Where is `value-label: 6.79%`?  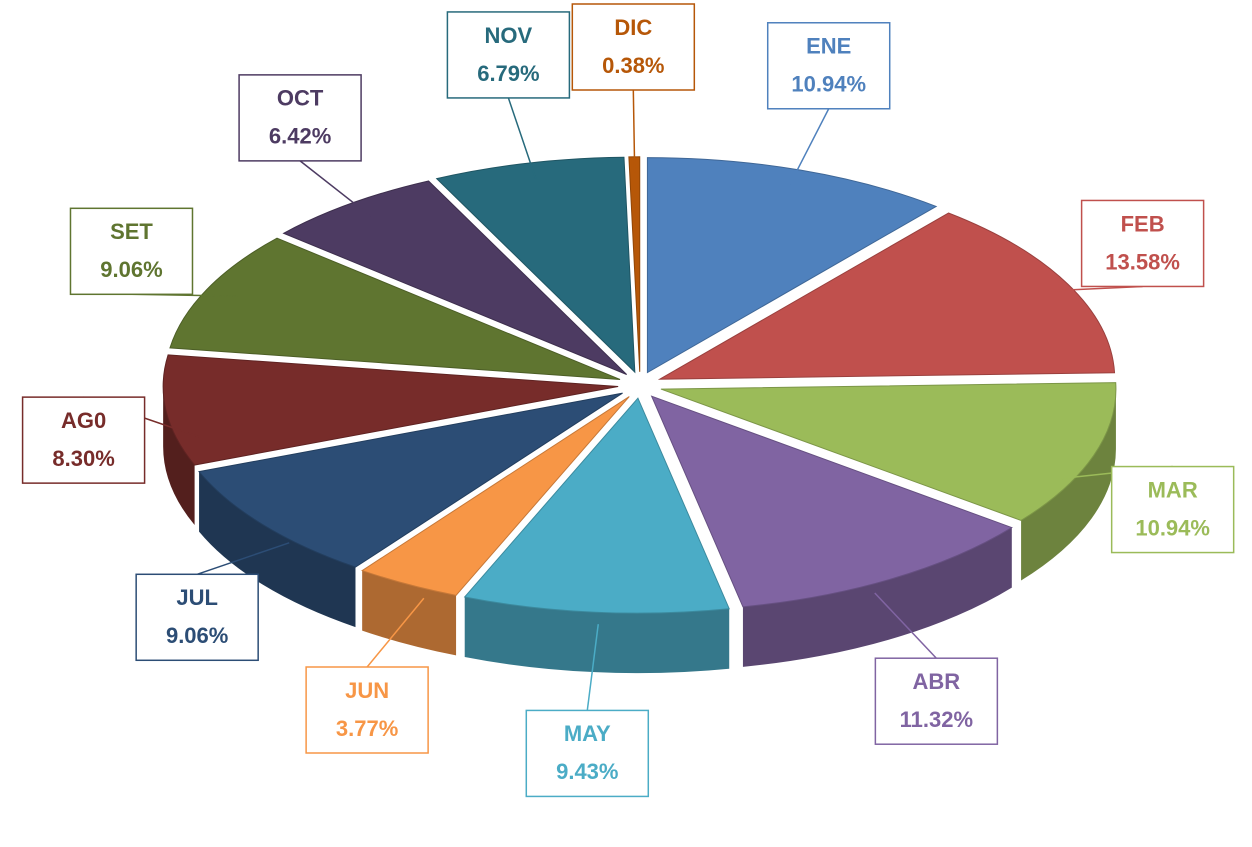 value-label: 6.79% is located at coordinates (508, 73).